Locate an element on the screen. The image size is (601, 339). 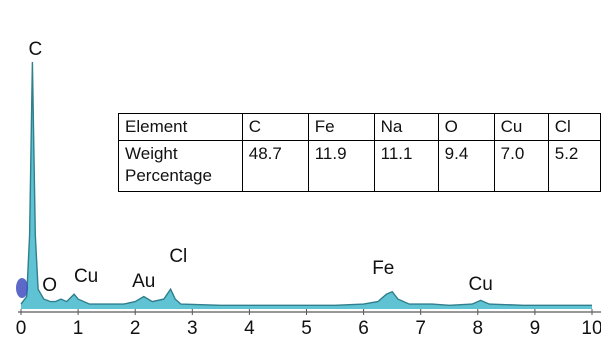
table-cell: 48.7 is located at coordinates (275, 166).